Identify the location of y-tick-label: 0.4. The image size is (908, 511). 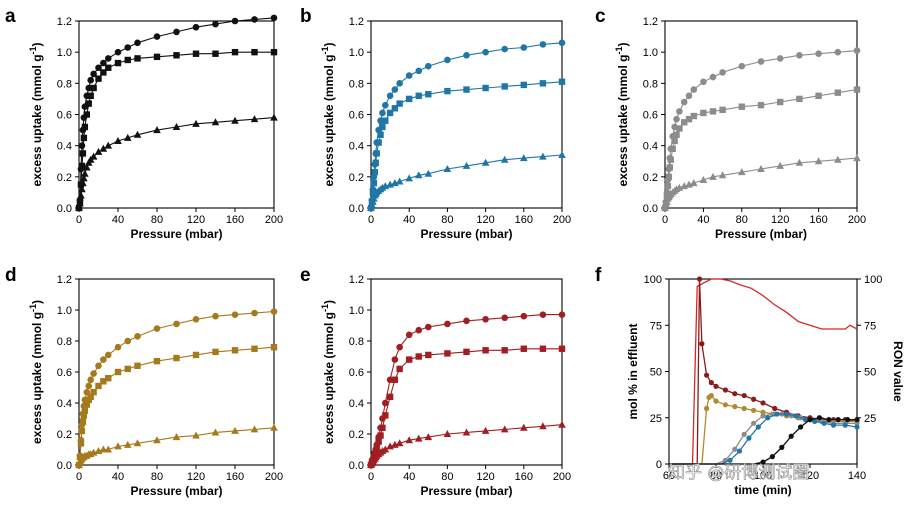
(356, 404).